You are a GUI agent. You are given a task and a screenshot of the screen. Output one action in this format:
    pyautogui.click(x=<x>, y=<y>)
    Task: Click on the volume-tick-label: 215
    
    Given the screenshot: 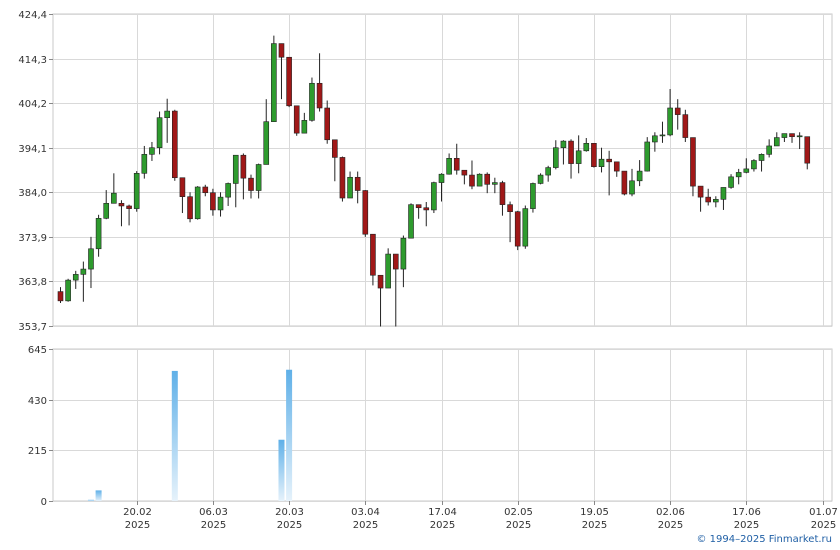 What is the action you would take?
    pyautogui.click(x=37, y=451)
    